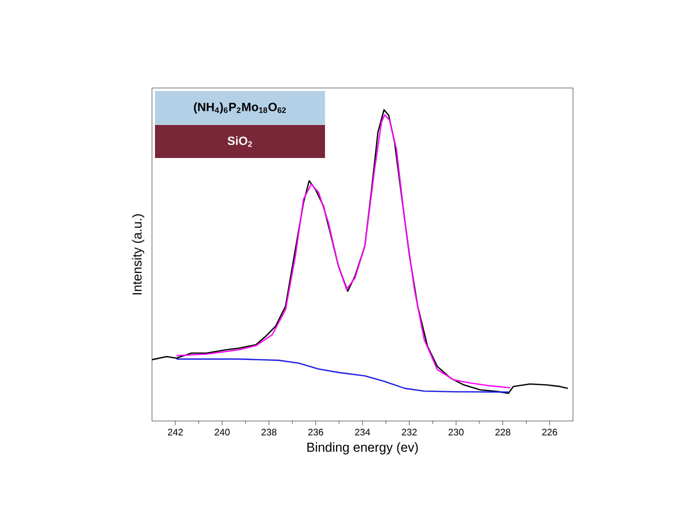 The image size is (680, 527). I want to click on x-tick-label: 240, so click(222, 432).